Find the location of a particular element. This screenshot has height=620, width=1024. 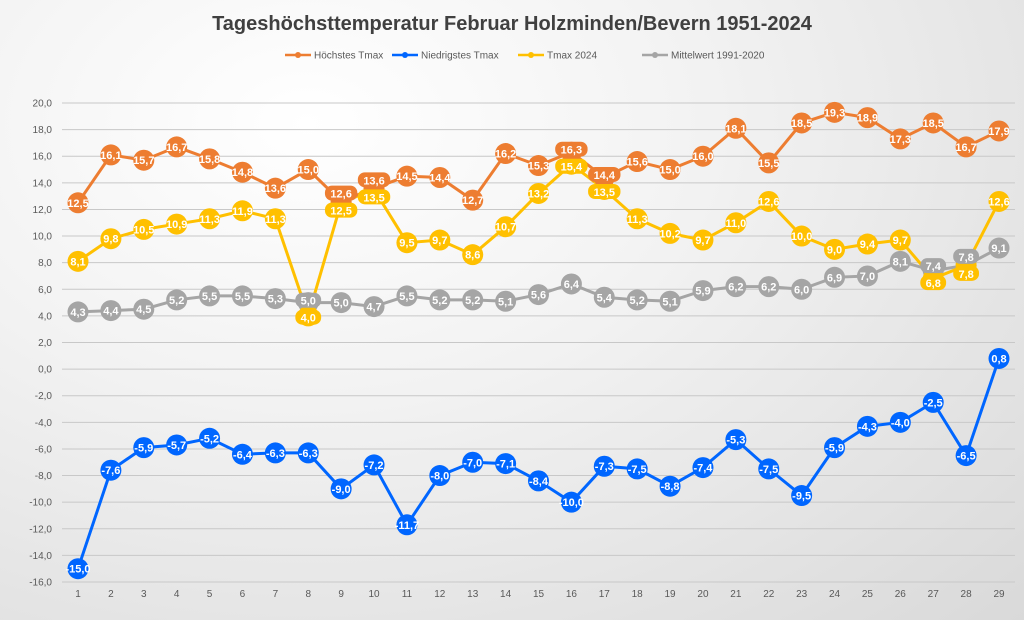

data-label: 16,0 is located at coordinates (702, 157).